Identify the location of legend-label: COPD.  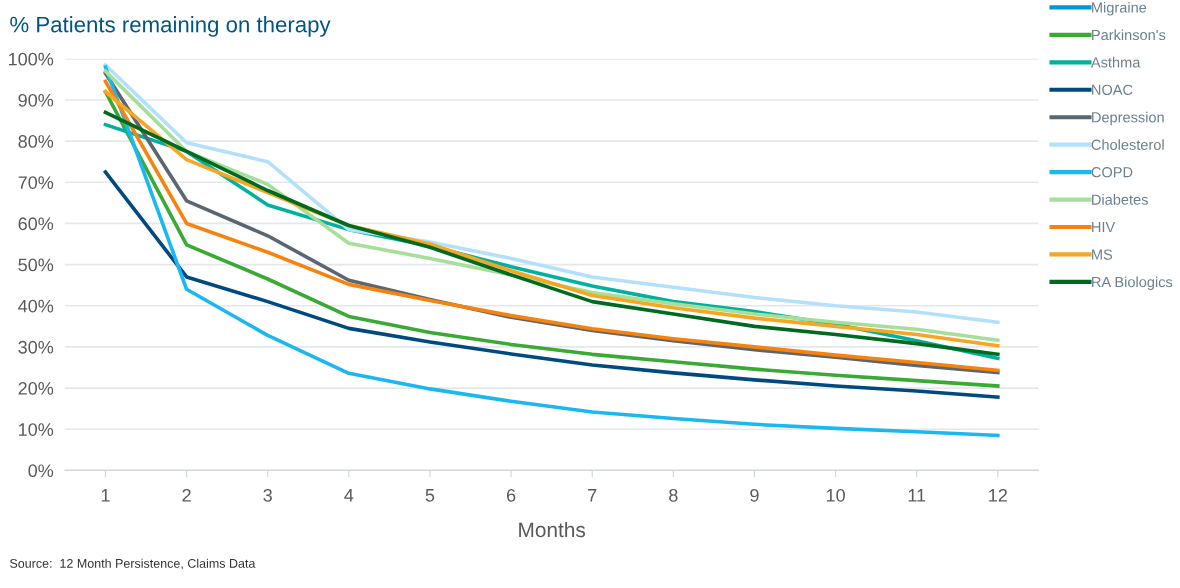
(1112, 172).